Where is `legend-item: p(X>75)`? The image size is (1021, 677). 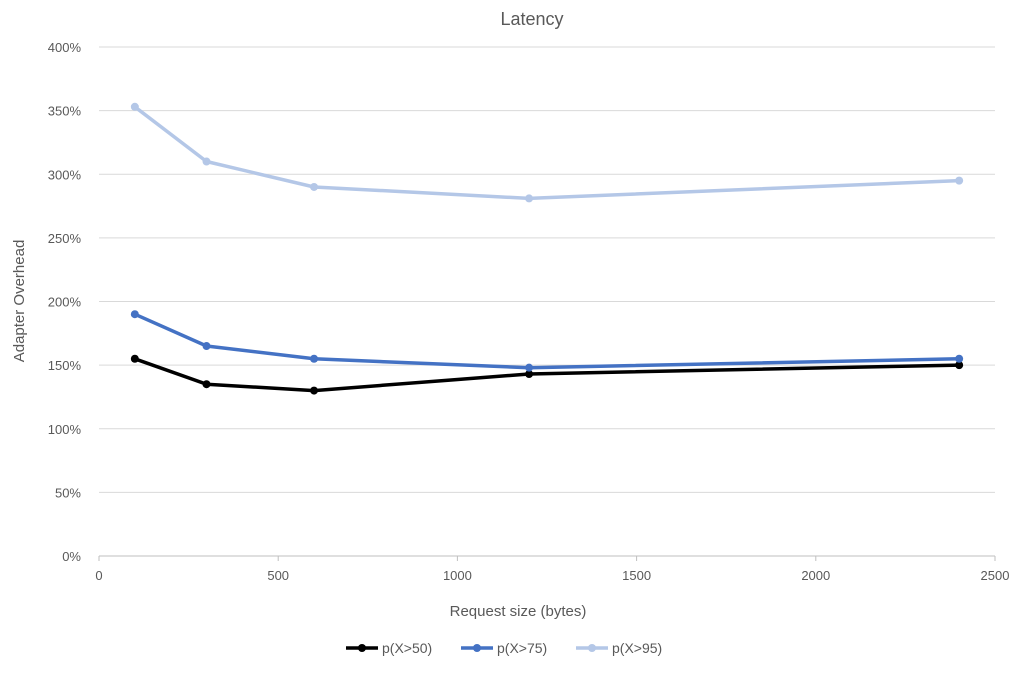 legend-item: p(X>75) is located at coordinates (504, 648).